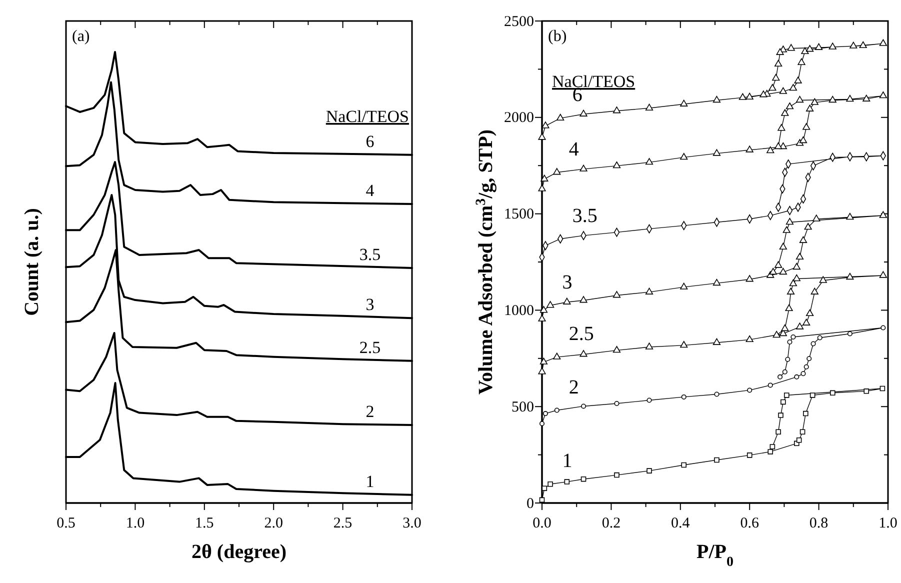 Image resolution: width=901 pixels, height=583 pixels. Describe the element at coordinates (611, 524) in the screenshot. I see `x-tick-label: 0.2` at that location.